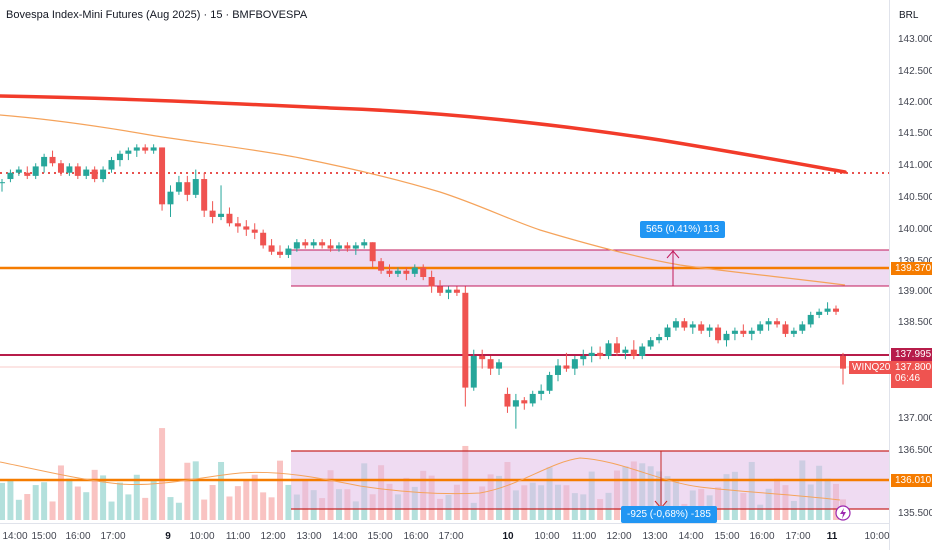  What do you see at coordinates (909, 15) in the screenshot?
I see `currency-label: BRL` at bounding box center [909, 15].